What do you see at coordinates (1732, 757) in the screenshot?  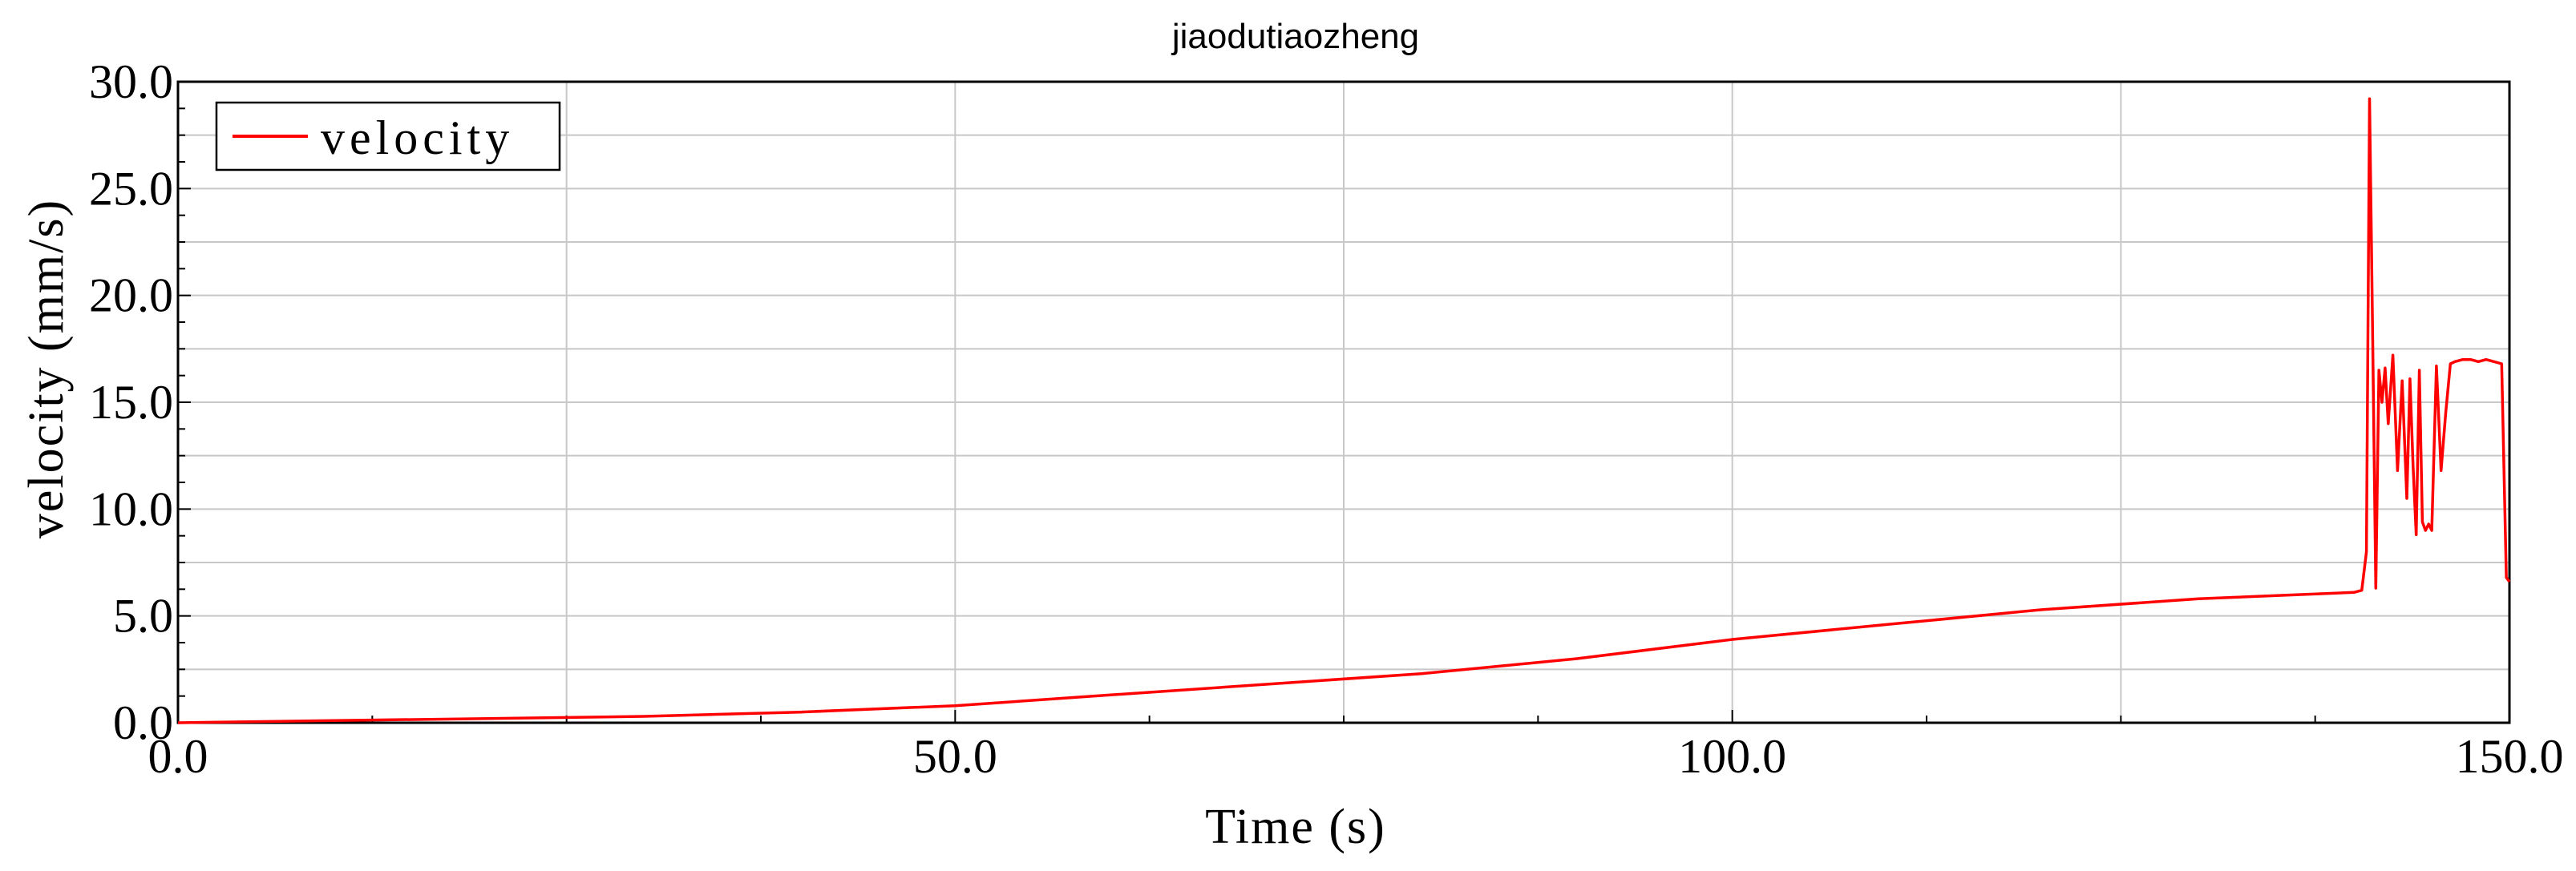 I see `x-tick-label: 100.0` at bounding box center [1732, 757].